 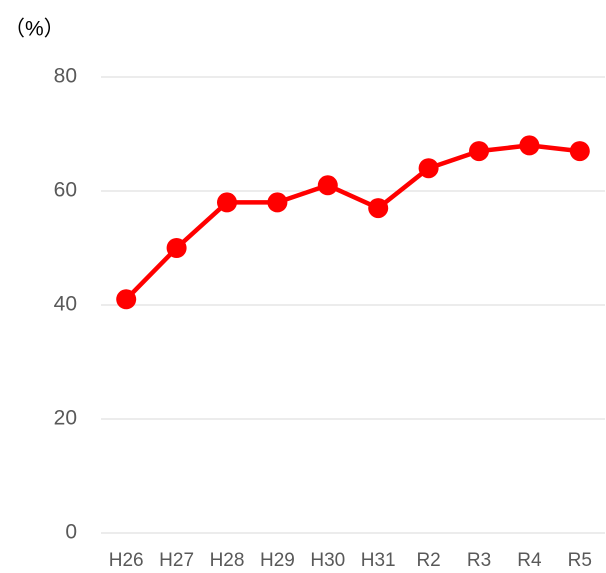 I want to click on x-tick-label: H27, so click(x=176, y=560).